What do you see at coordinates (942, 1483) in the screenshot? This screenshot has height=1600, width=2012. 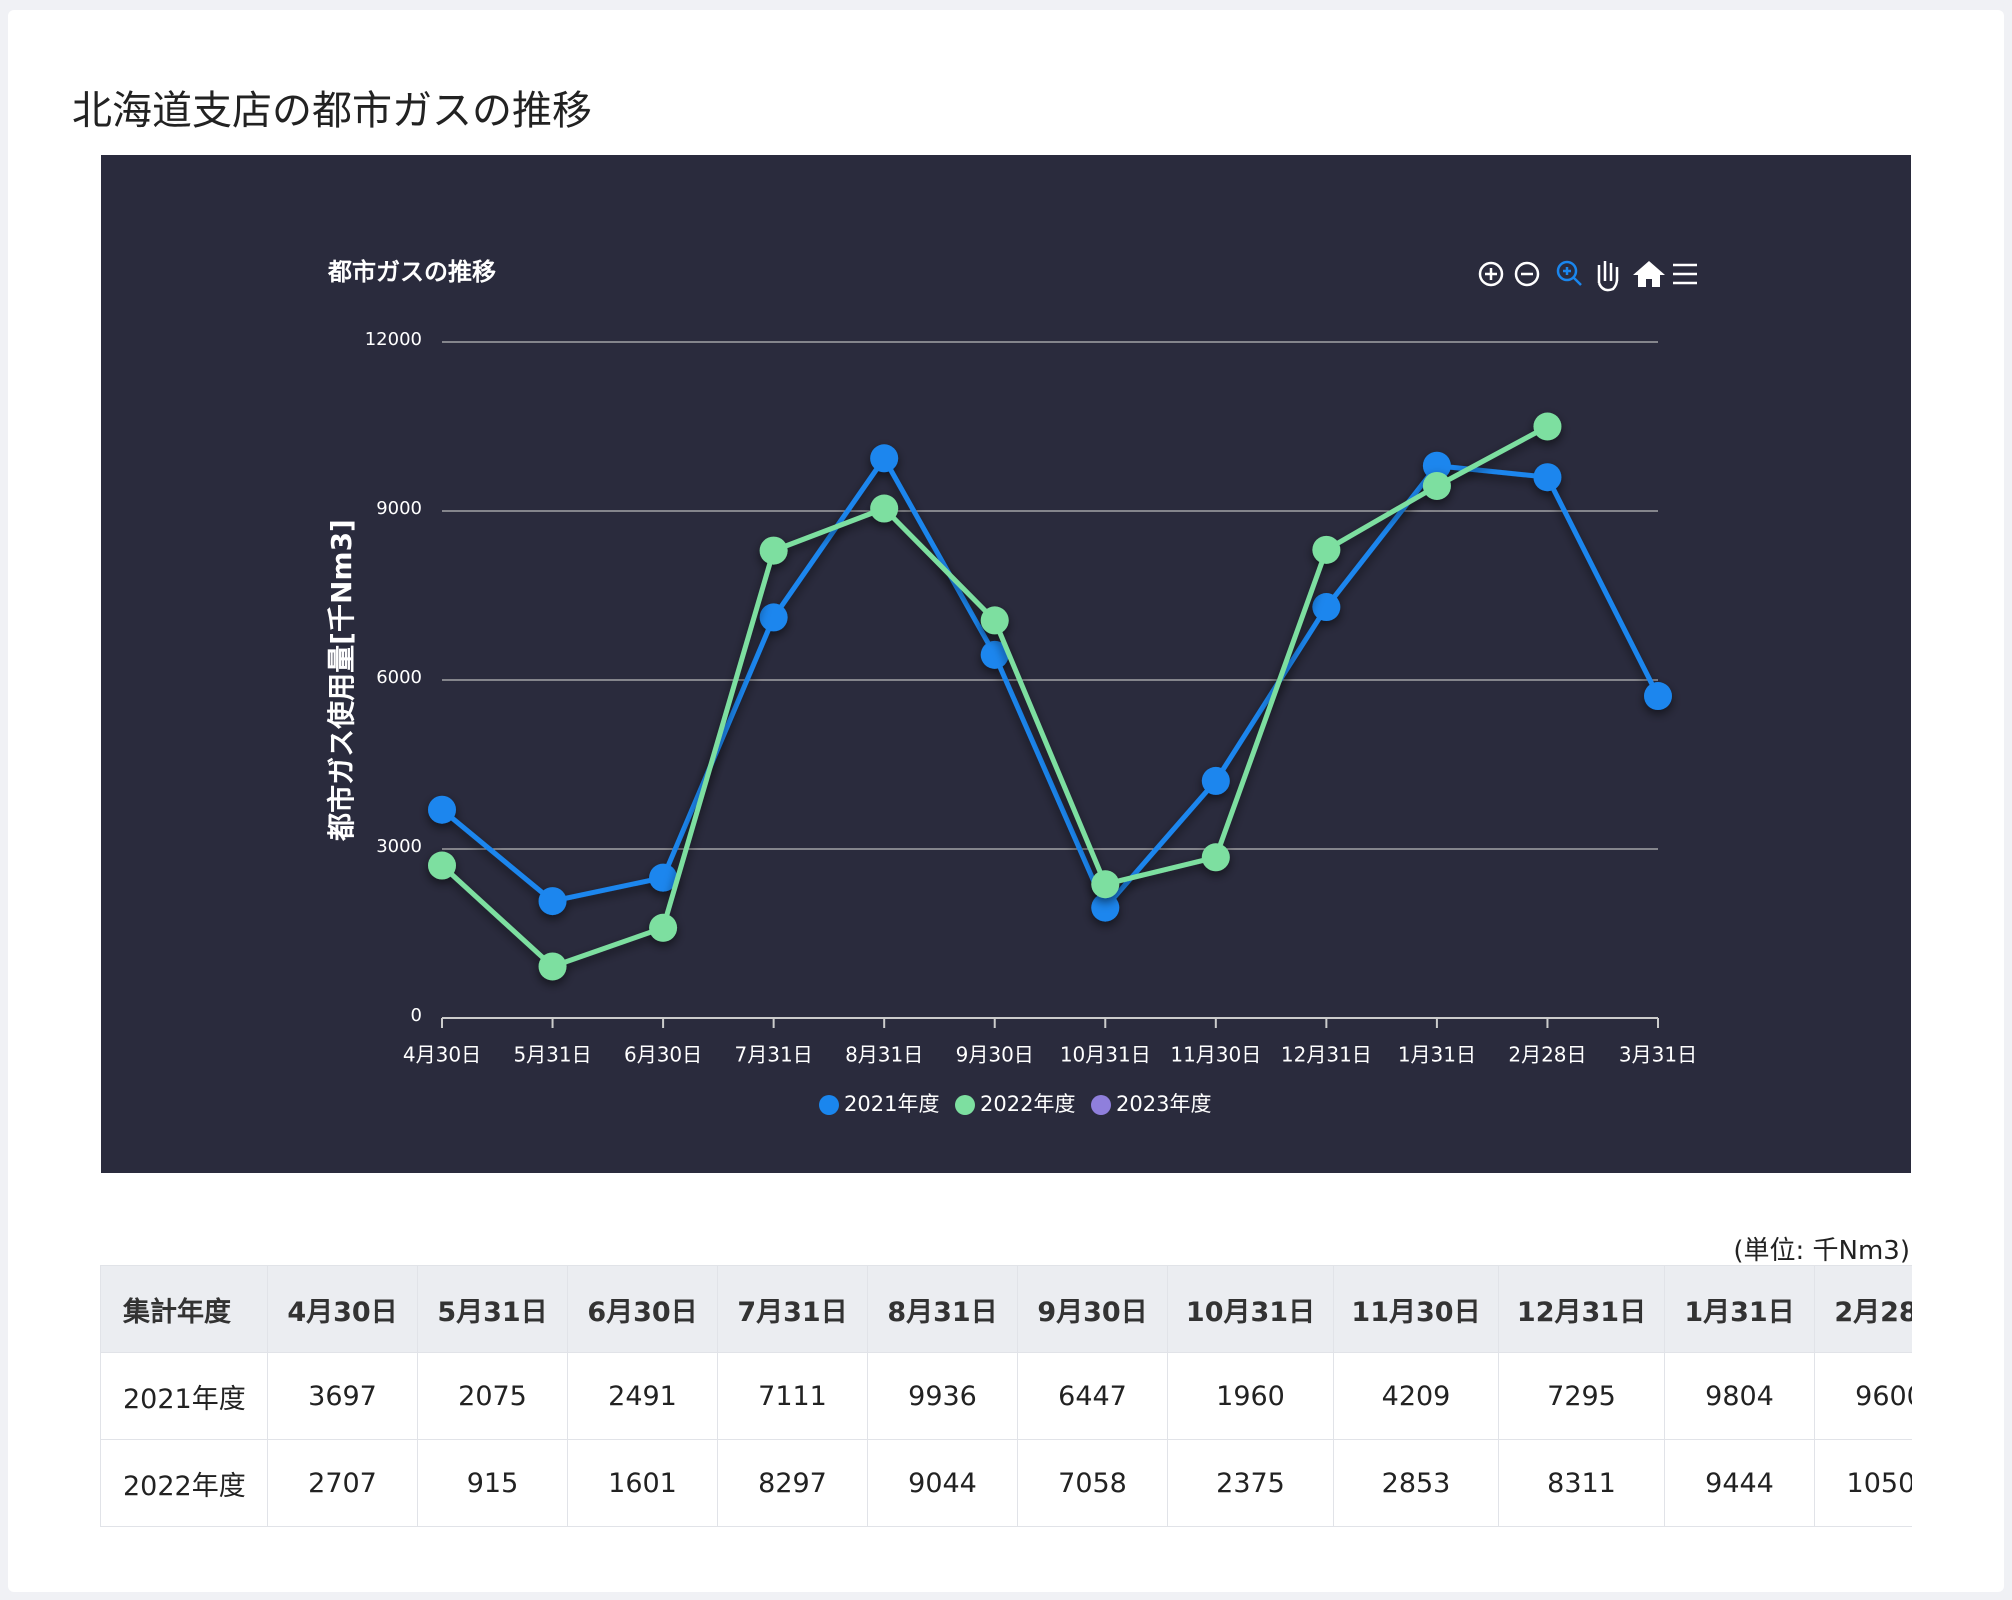 I see `data-cell: 9044` at bounding box center [942, 1483].